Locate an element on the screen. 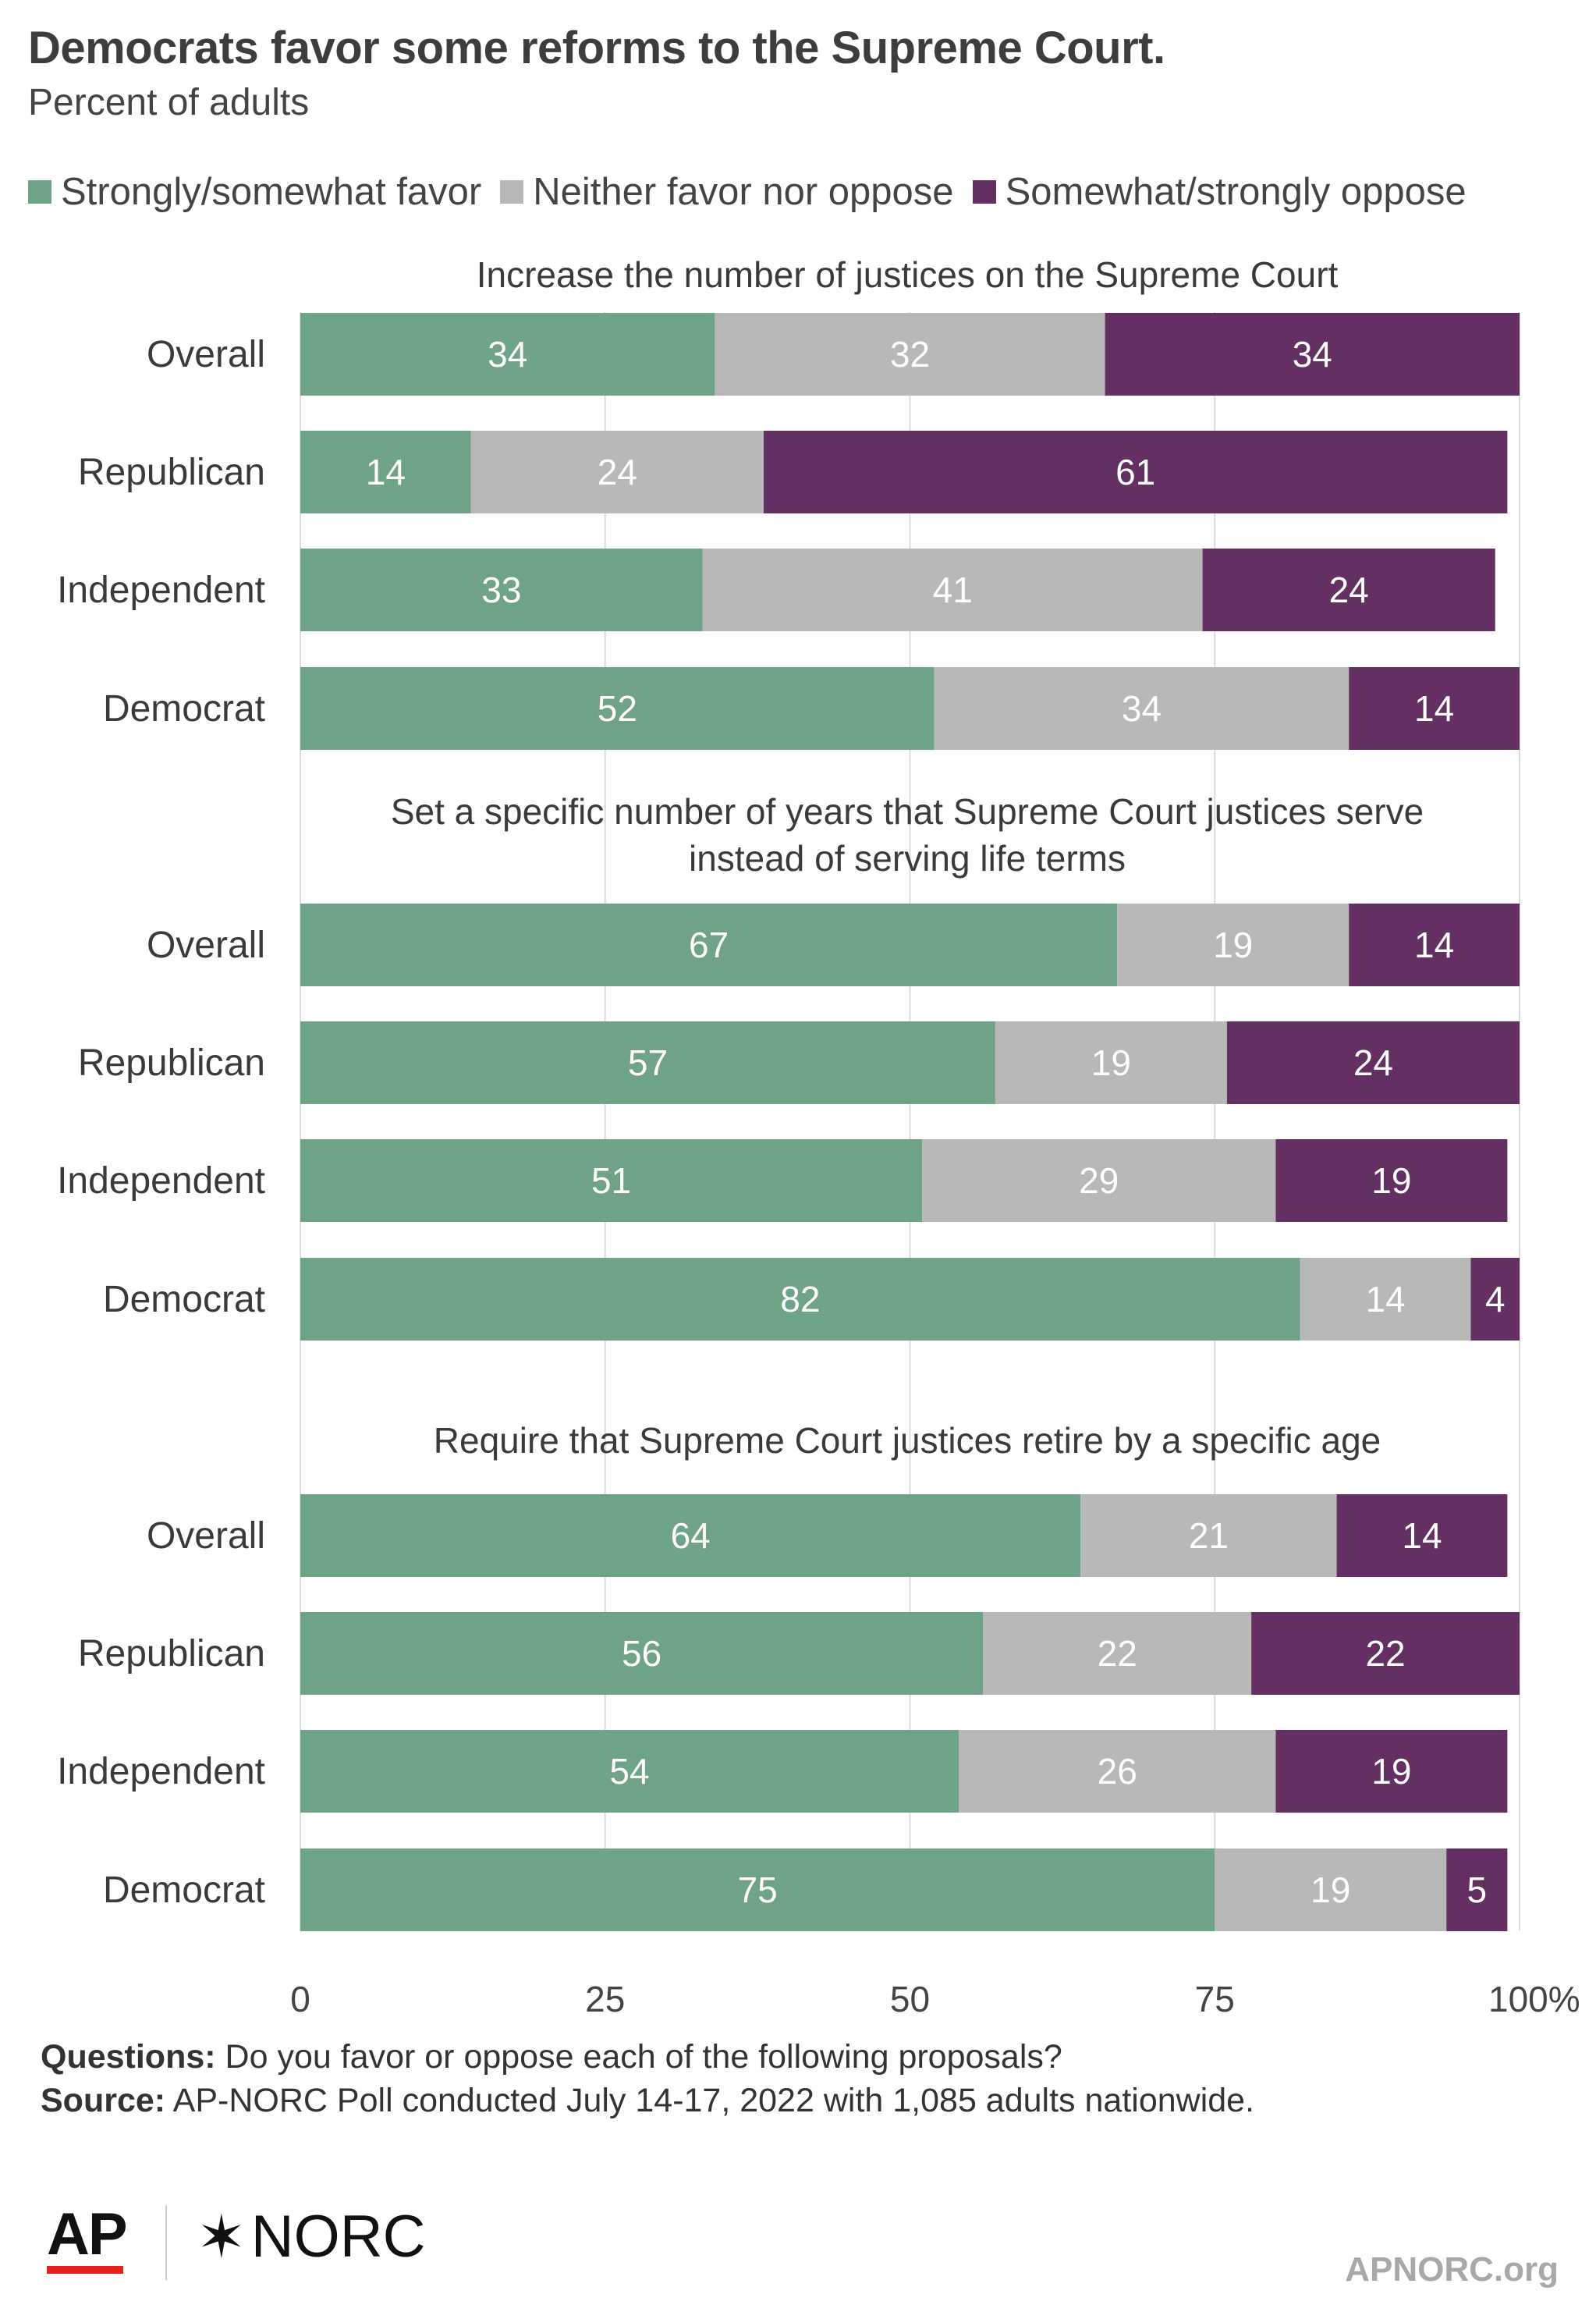 The image size is (1596, 2319). legend-item-favor: Strongly/somewhat favor is located at coordinates (254, 192).